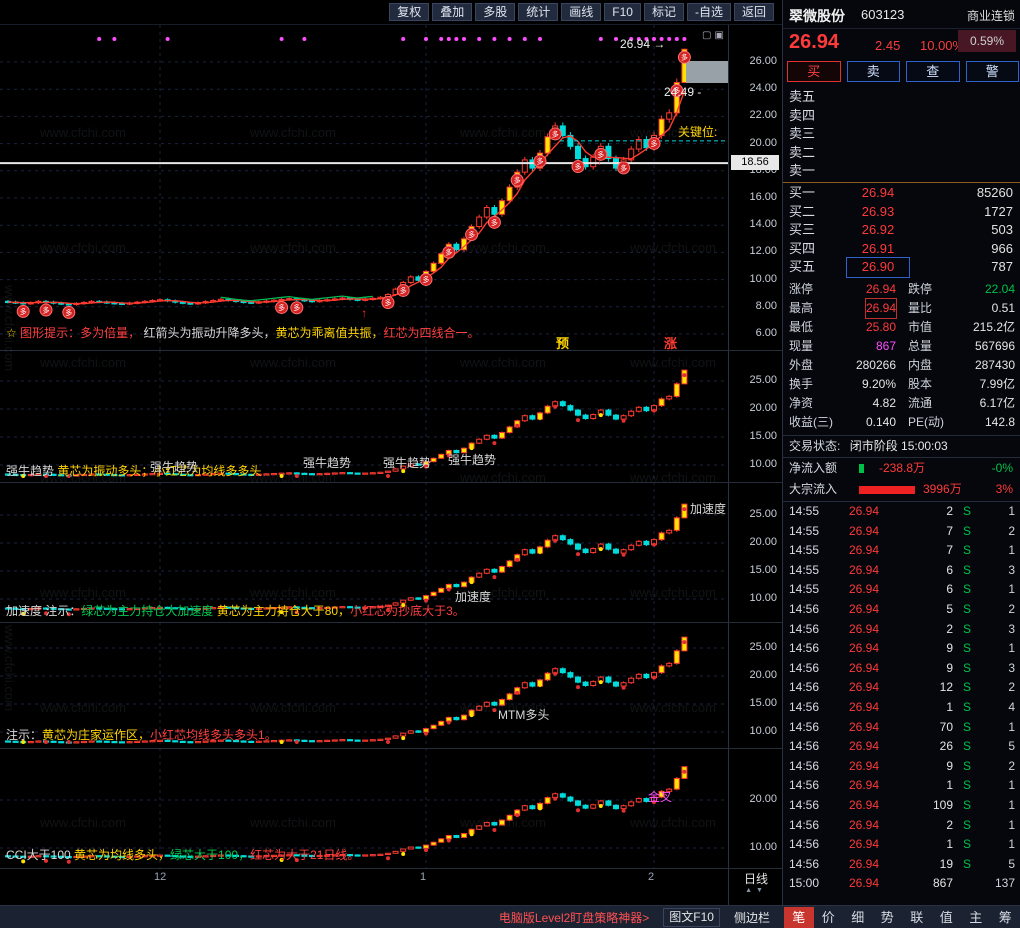  Describe the element at coordinates (1005, 917) in the screenshot. I see `tick-tab-7: 筹` at that location.